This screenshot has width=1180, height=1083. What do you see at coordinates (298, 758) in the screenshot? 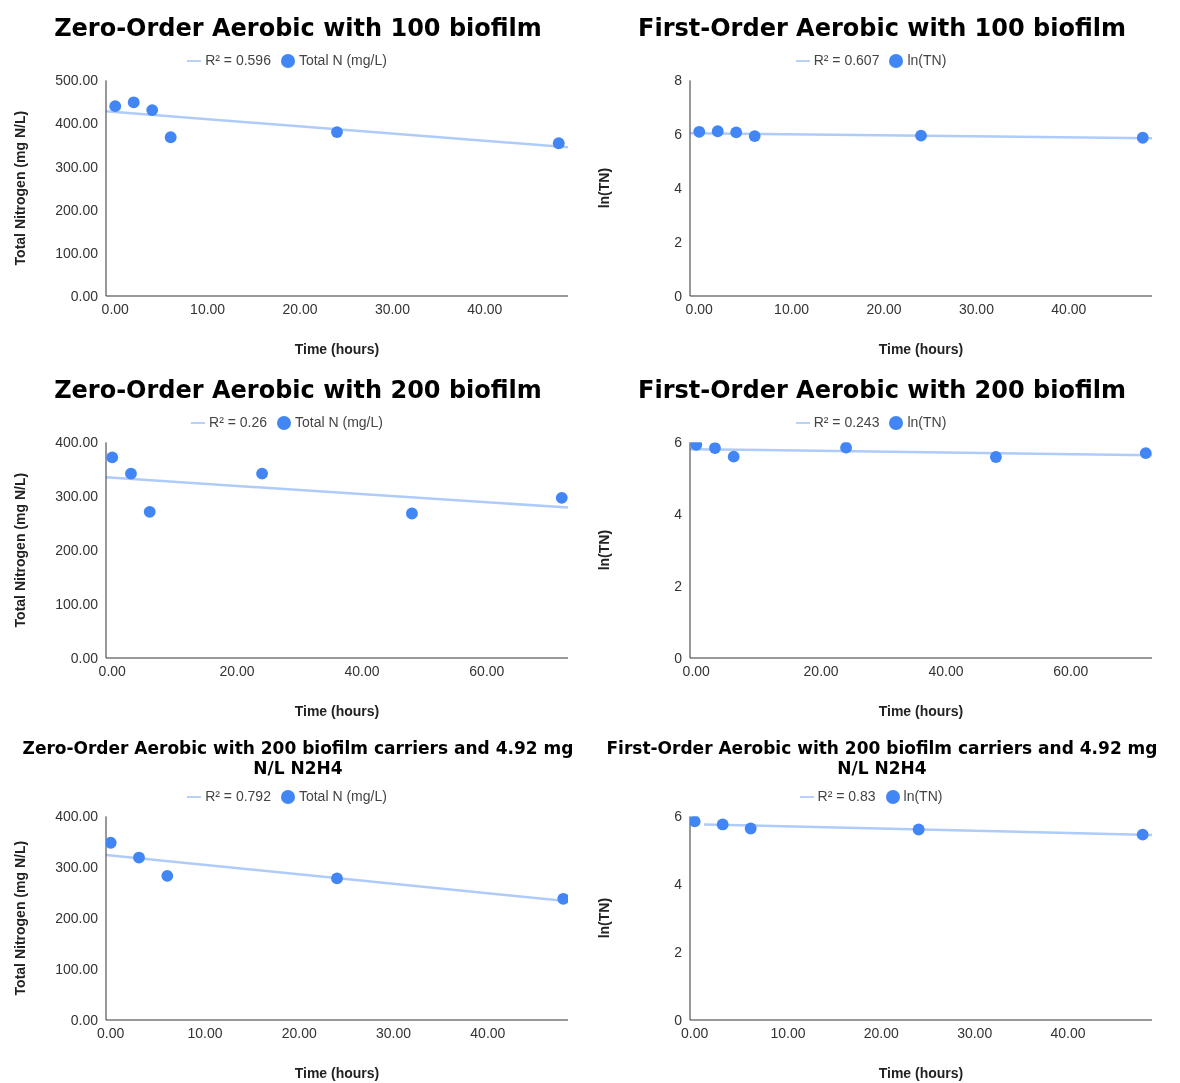
I see `chart-title: Zero-Order Aerobic with 200 biofilm carriers and 4.92 mg N/L N2H4` at bounding box center [298, 758].